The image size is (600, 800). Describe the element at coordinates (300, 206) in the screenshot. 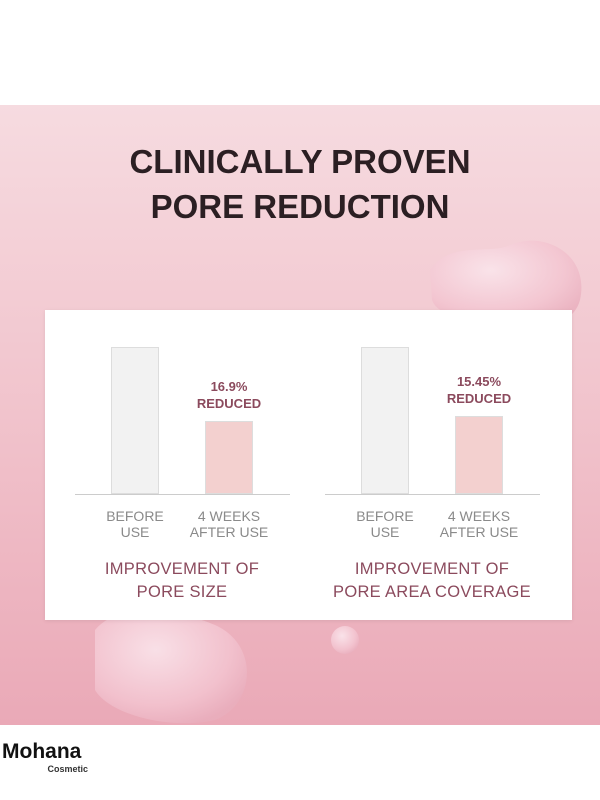

I see `title-line: PORE REDUCTION` at that location.